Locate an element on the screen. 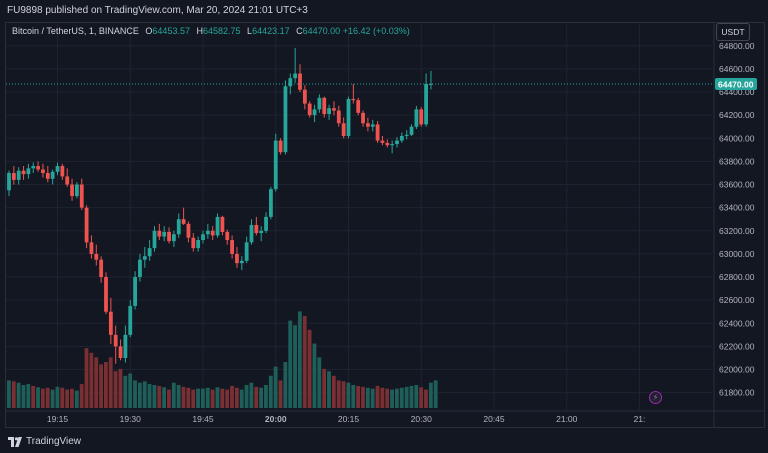 This screenshot has height=453, width=768. lightning-icon: ⚡ is located at coordinates (655, 397).